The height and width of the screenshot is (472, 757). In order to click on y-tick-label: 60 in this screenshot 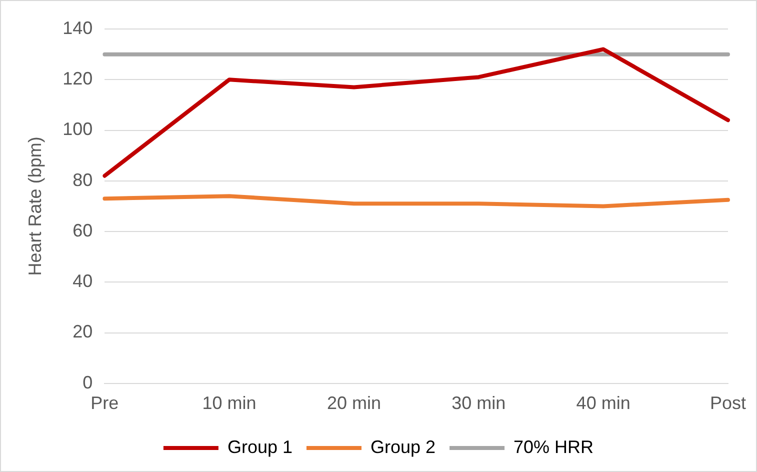, I will do `click(82, 230)`.